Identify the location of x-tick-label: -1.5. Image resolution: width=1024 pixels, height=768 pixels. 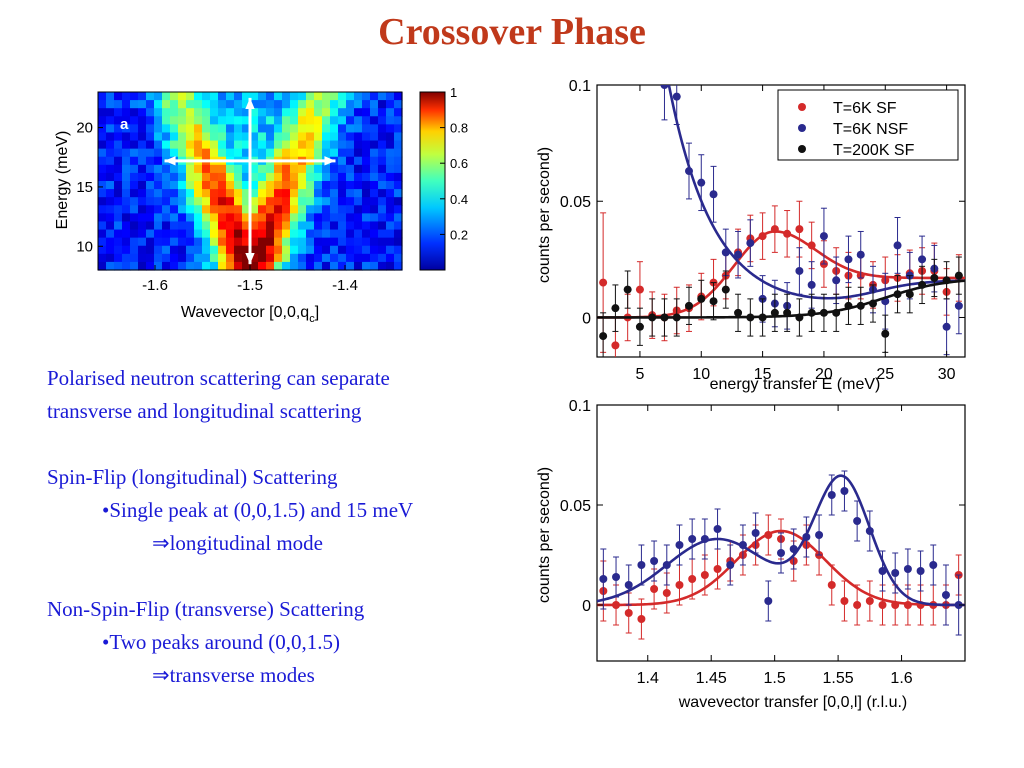
(250, 285).